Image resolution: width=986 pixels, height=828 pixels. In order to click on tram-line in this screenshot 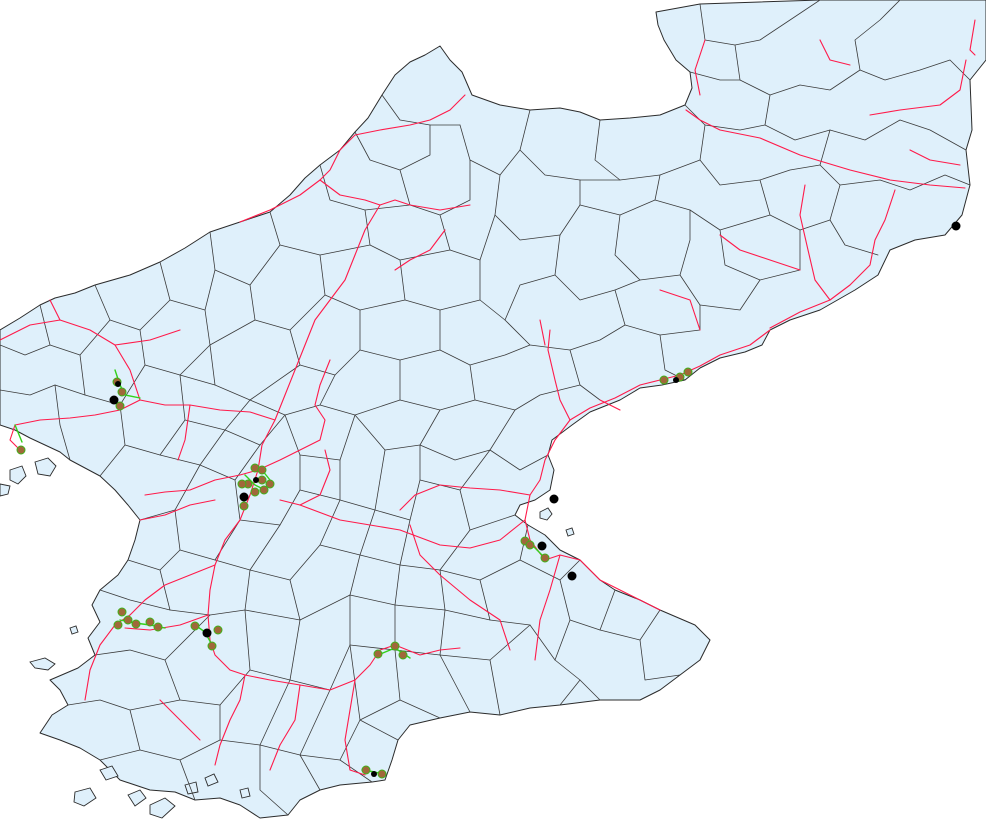, I will do `click(18, 433)`.